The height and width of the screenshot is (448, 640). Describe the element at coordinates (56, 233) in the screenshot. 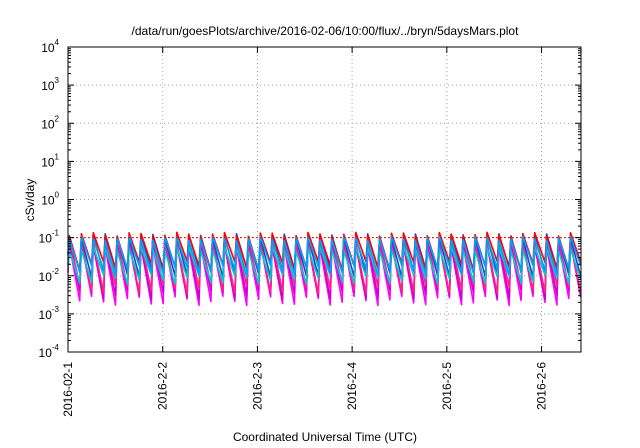

I see `y-tick-exponent: -1` at that location.